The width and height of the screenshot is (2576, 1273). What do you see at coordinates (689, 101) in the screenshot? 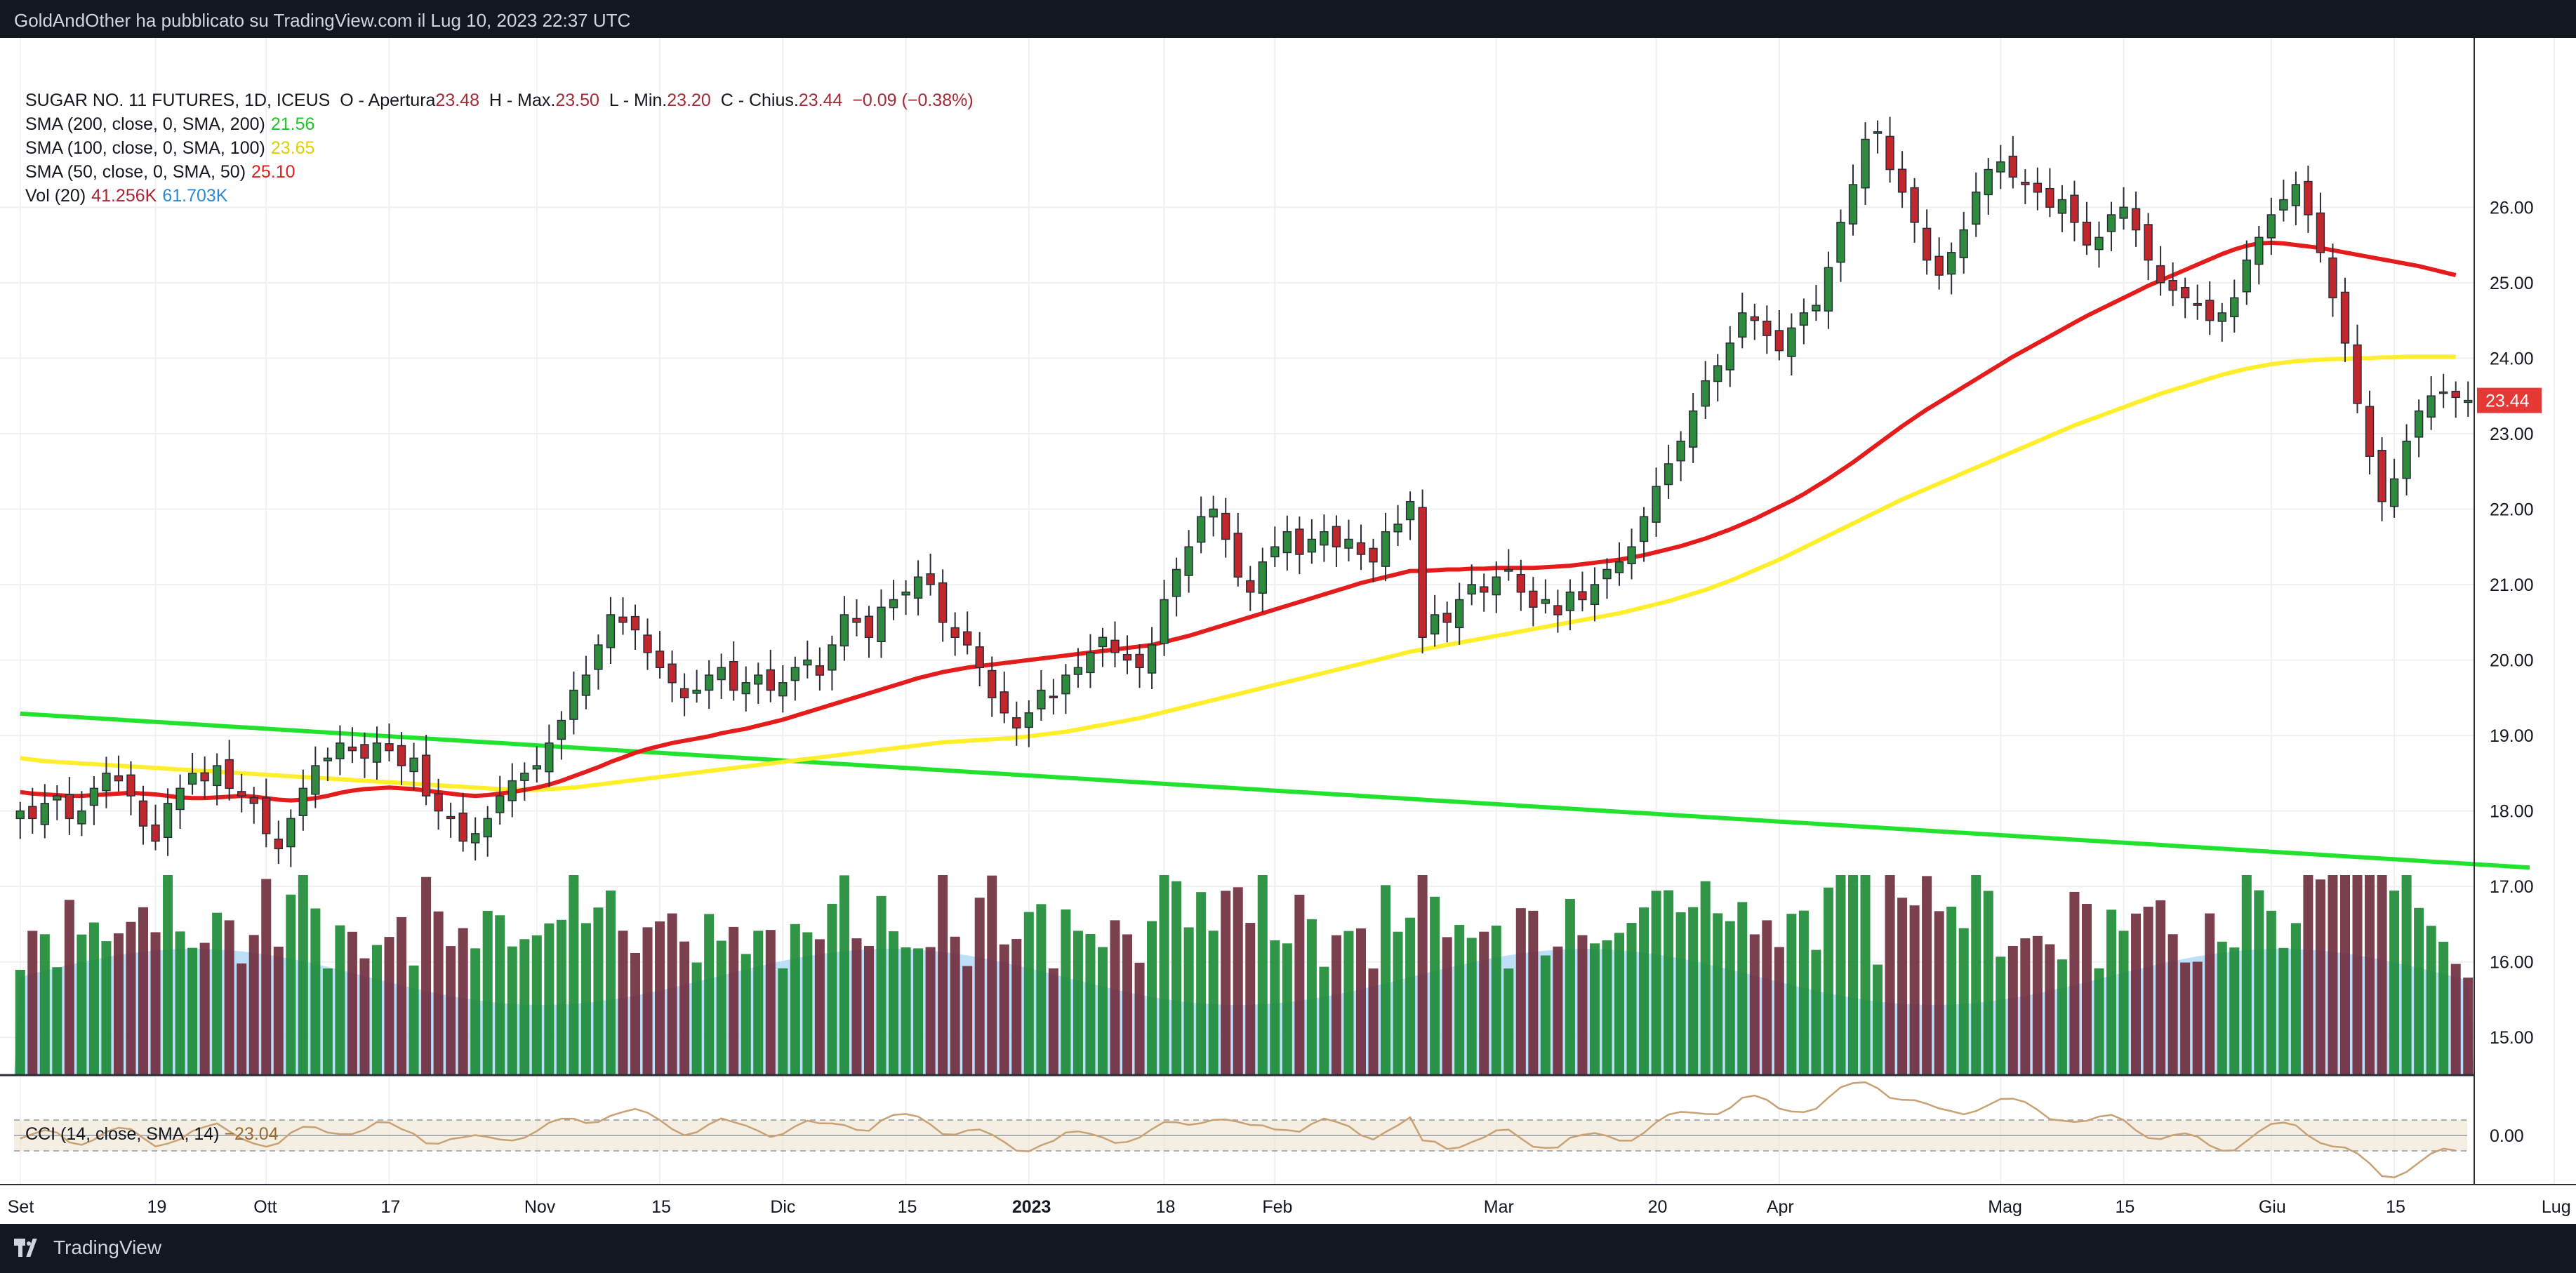
I see `low-value: 23.20` at bounding box center [689, 101].